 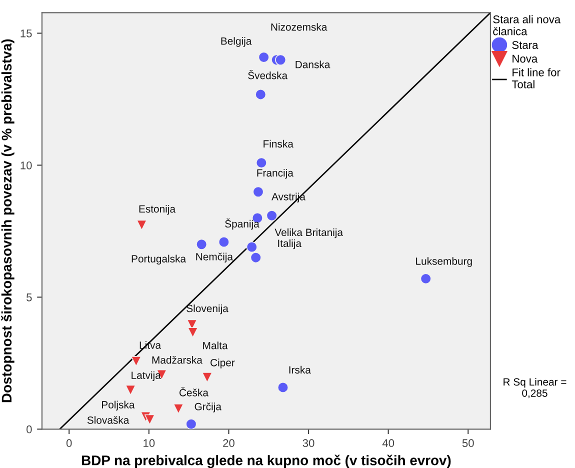 I want to click on annotation: Portugalska, so click(x=159, y=259).